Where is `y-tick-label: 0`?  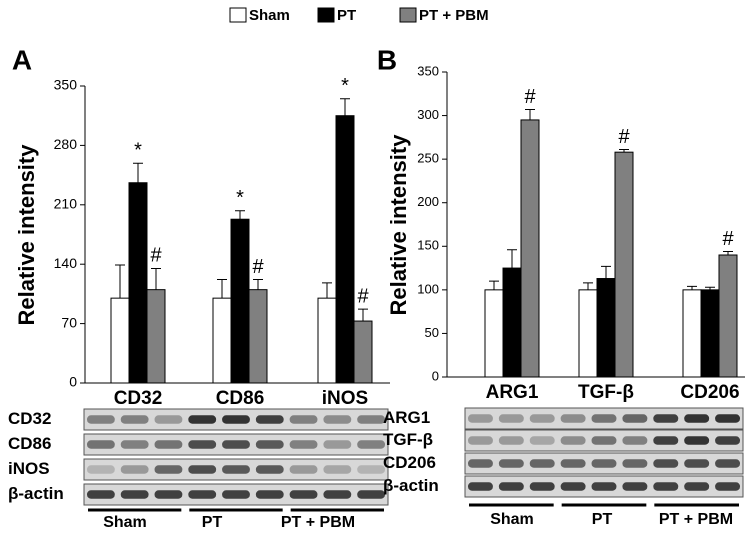 y-tick-label: 0 is located at coordinates (435, 375).